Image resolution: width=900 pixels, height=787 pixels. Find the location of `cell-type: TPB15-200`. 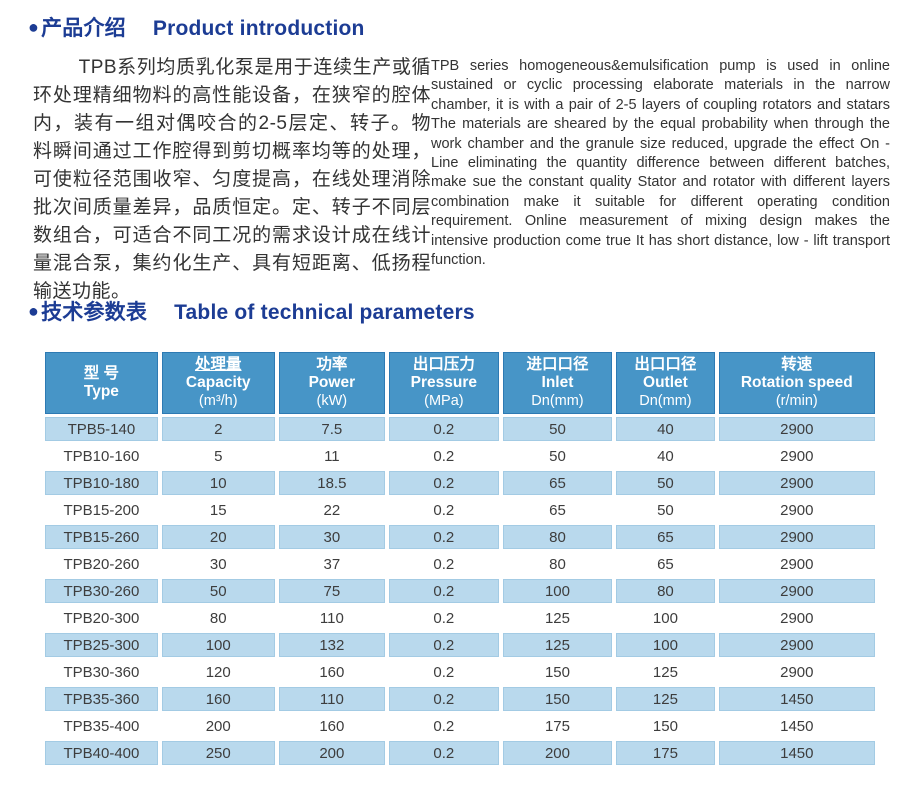

cell-type: TPB15-200 is located at coordinates (101, 510).